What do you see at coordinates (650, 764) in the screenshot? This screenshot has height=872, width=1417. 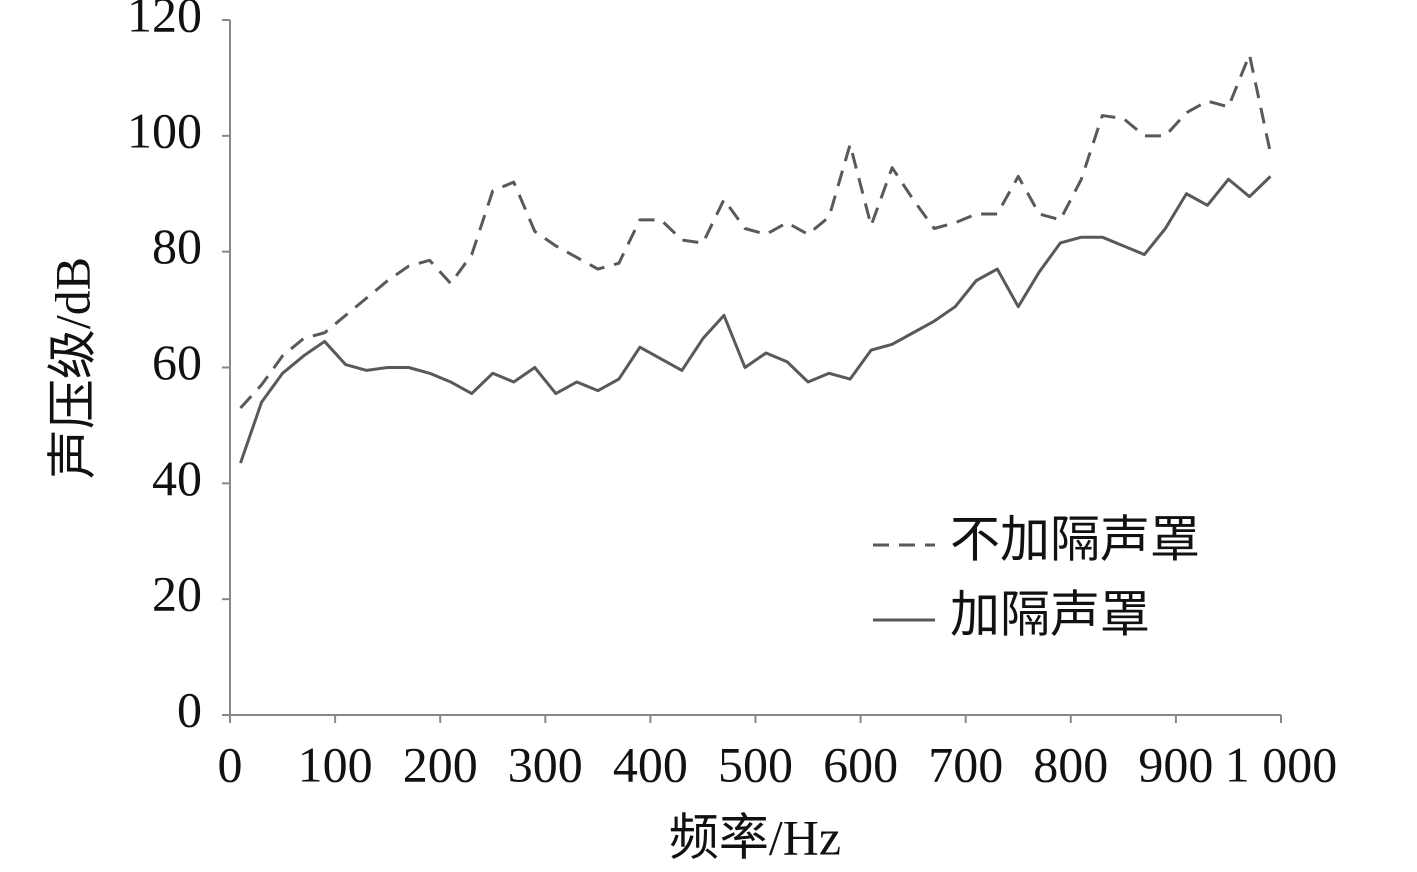 I see `x-tick-label: 400` at bounding box center [650, 764].